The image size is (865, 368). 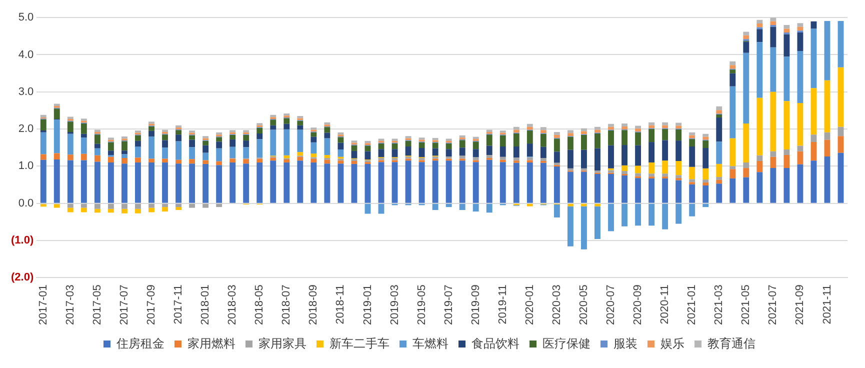 What do you see at coordinates (719, 305) in the screenshot?
I see `x-tick-label: 2021-03` at bounding box center [719, 305].